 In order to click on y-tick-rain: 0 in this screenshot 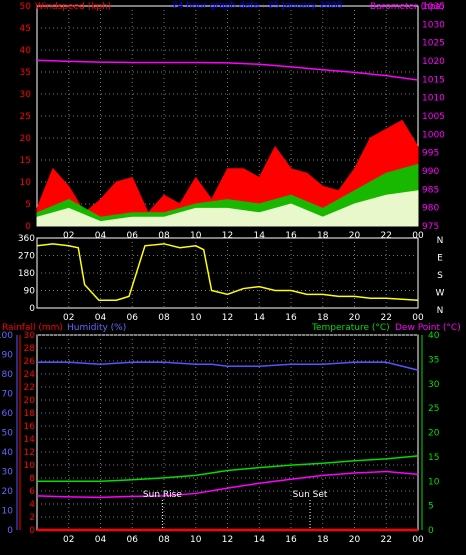, I will do `click(32, 531)`.